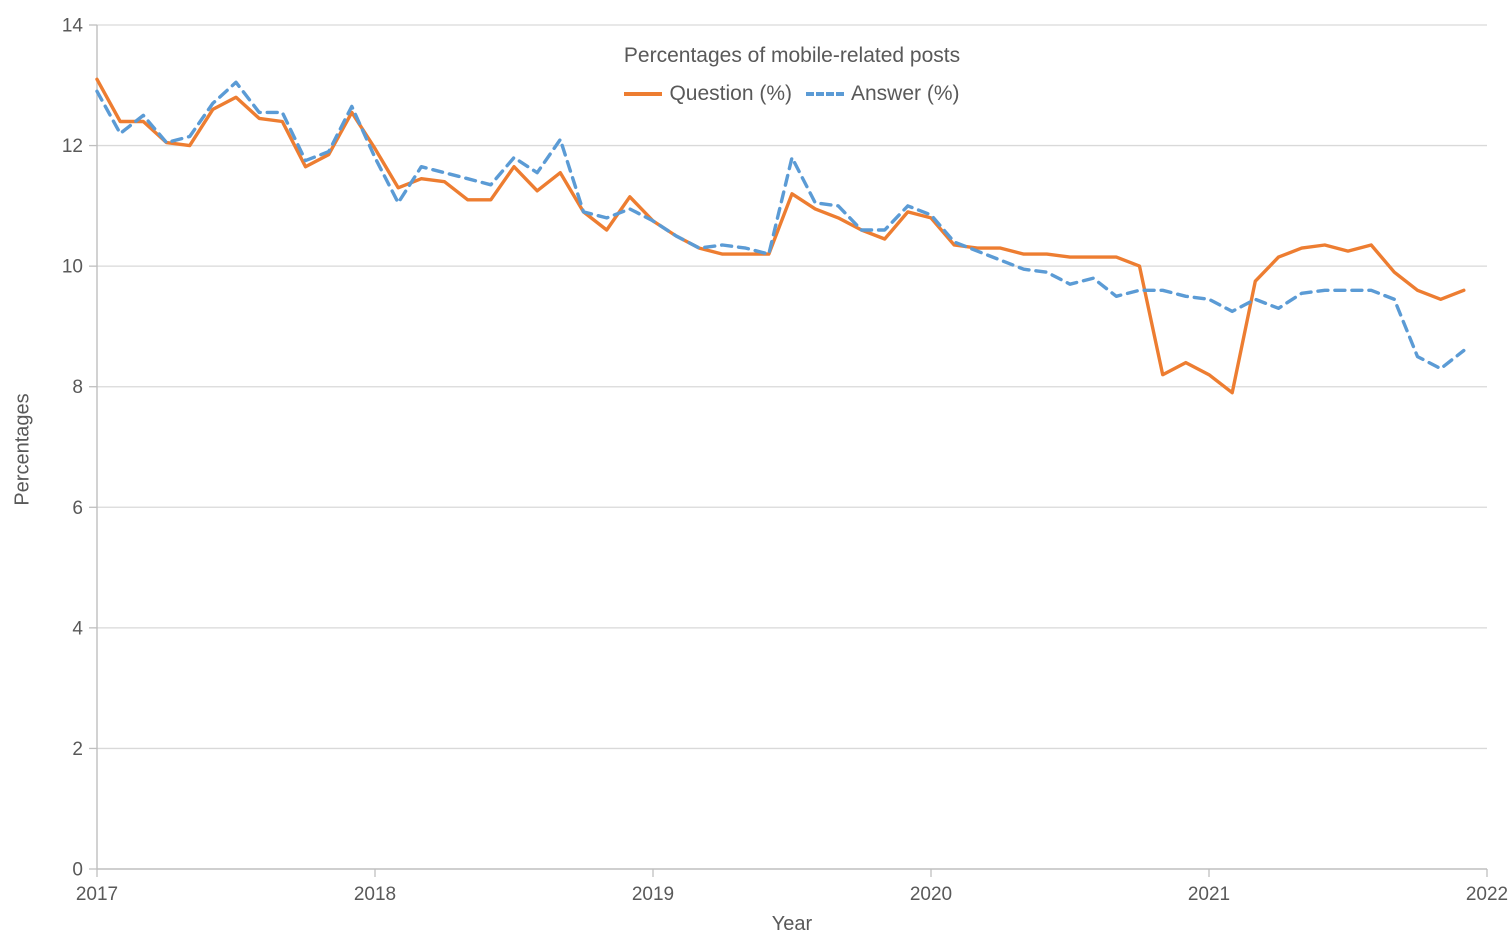 The width and height of the screenshot is (1512, 945). What do you see at coordinates (1487, 894) in the screenshot?
I see `x-tick-label: 2022` at bounding box center [1487, 894].